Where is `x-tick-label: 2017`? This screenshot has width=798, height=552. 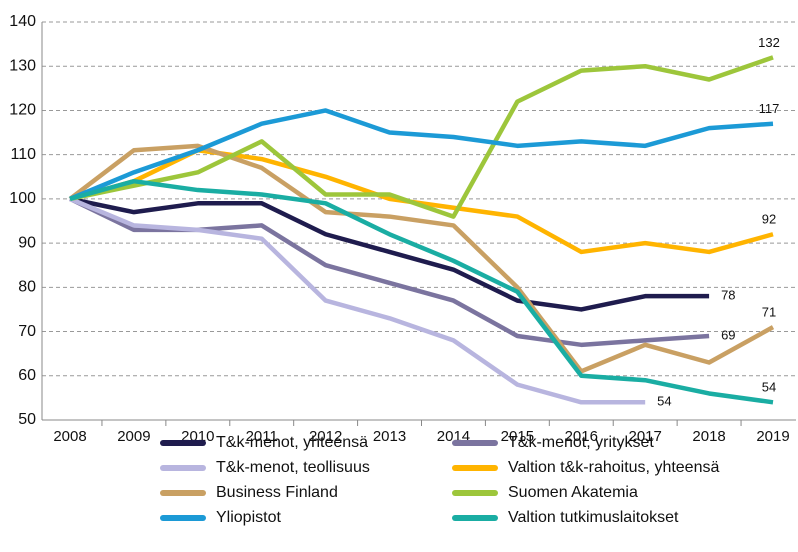
x-tick-label: 2017 is located at coordinates (644, 436).